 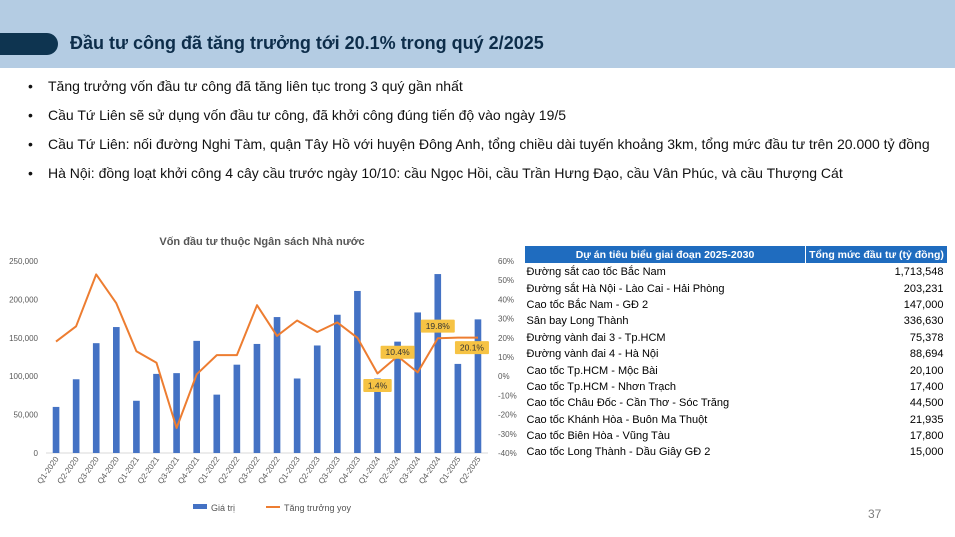 I want to click on table-row: Sân bay Long Thành 336,630, so click(x=736, y=321).